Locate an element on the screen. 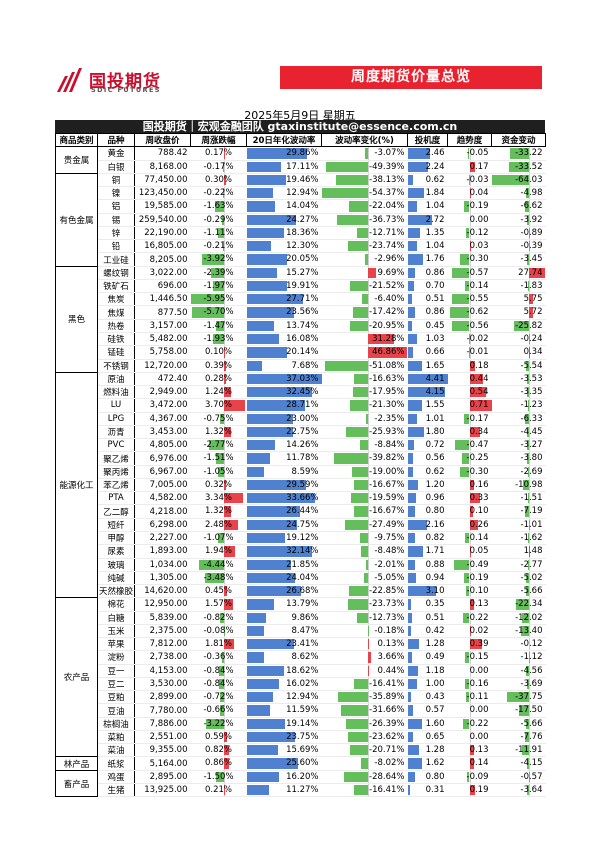 The image size is (595, 842). chg-value: -1.93% is located at coordinates (218, 338).